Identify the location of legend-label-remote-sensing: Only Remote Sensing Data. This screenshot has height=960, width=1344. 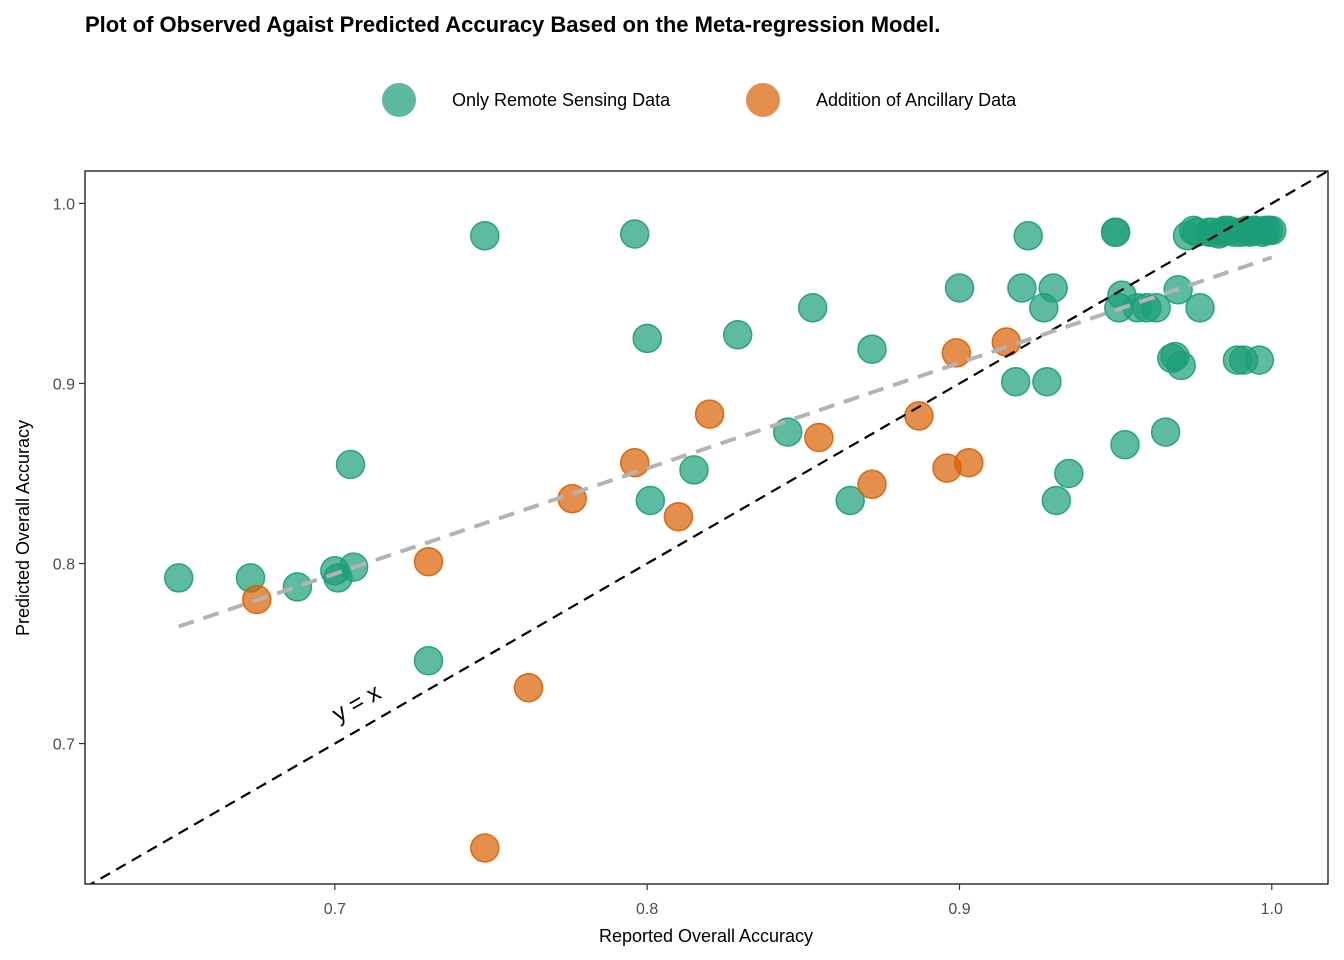
(561, 99).